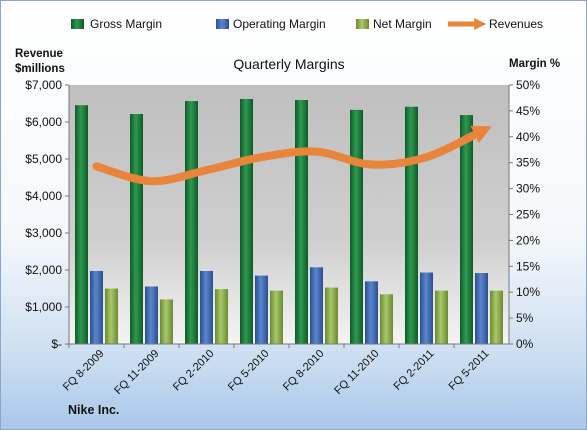 The width and height of the screenshot is (587, 431). I want to click on right-tick-label: 45%, so click(528, 111).